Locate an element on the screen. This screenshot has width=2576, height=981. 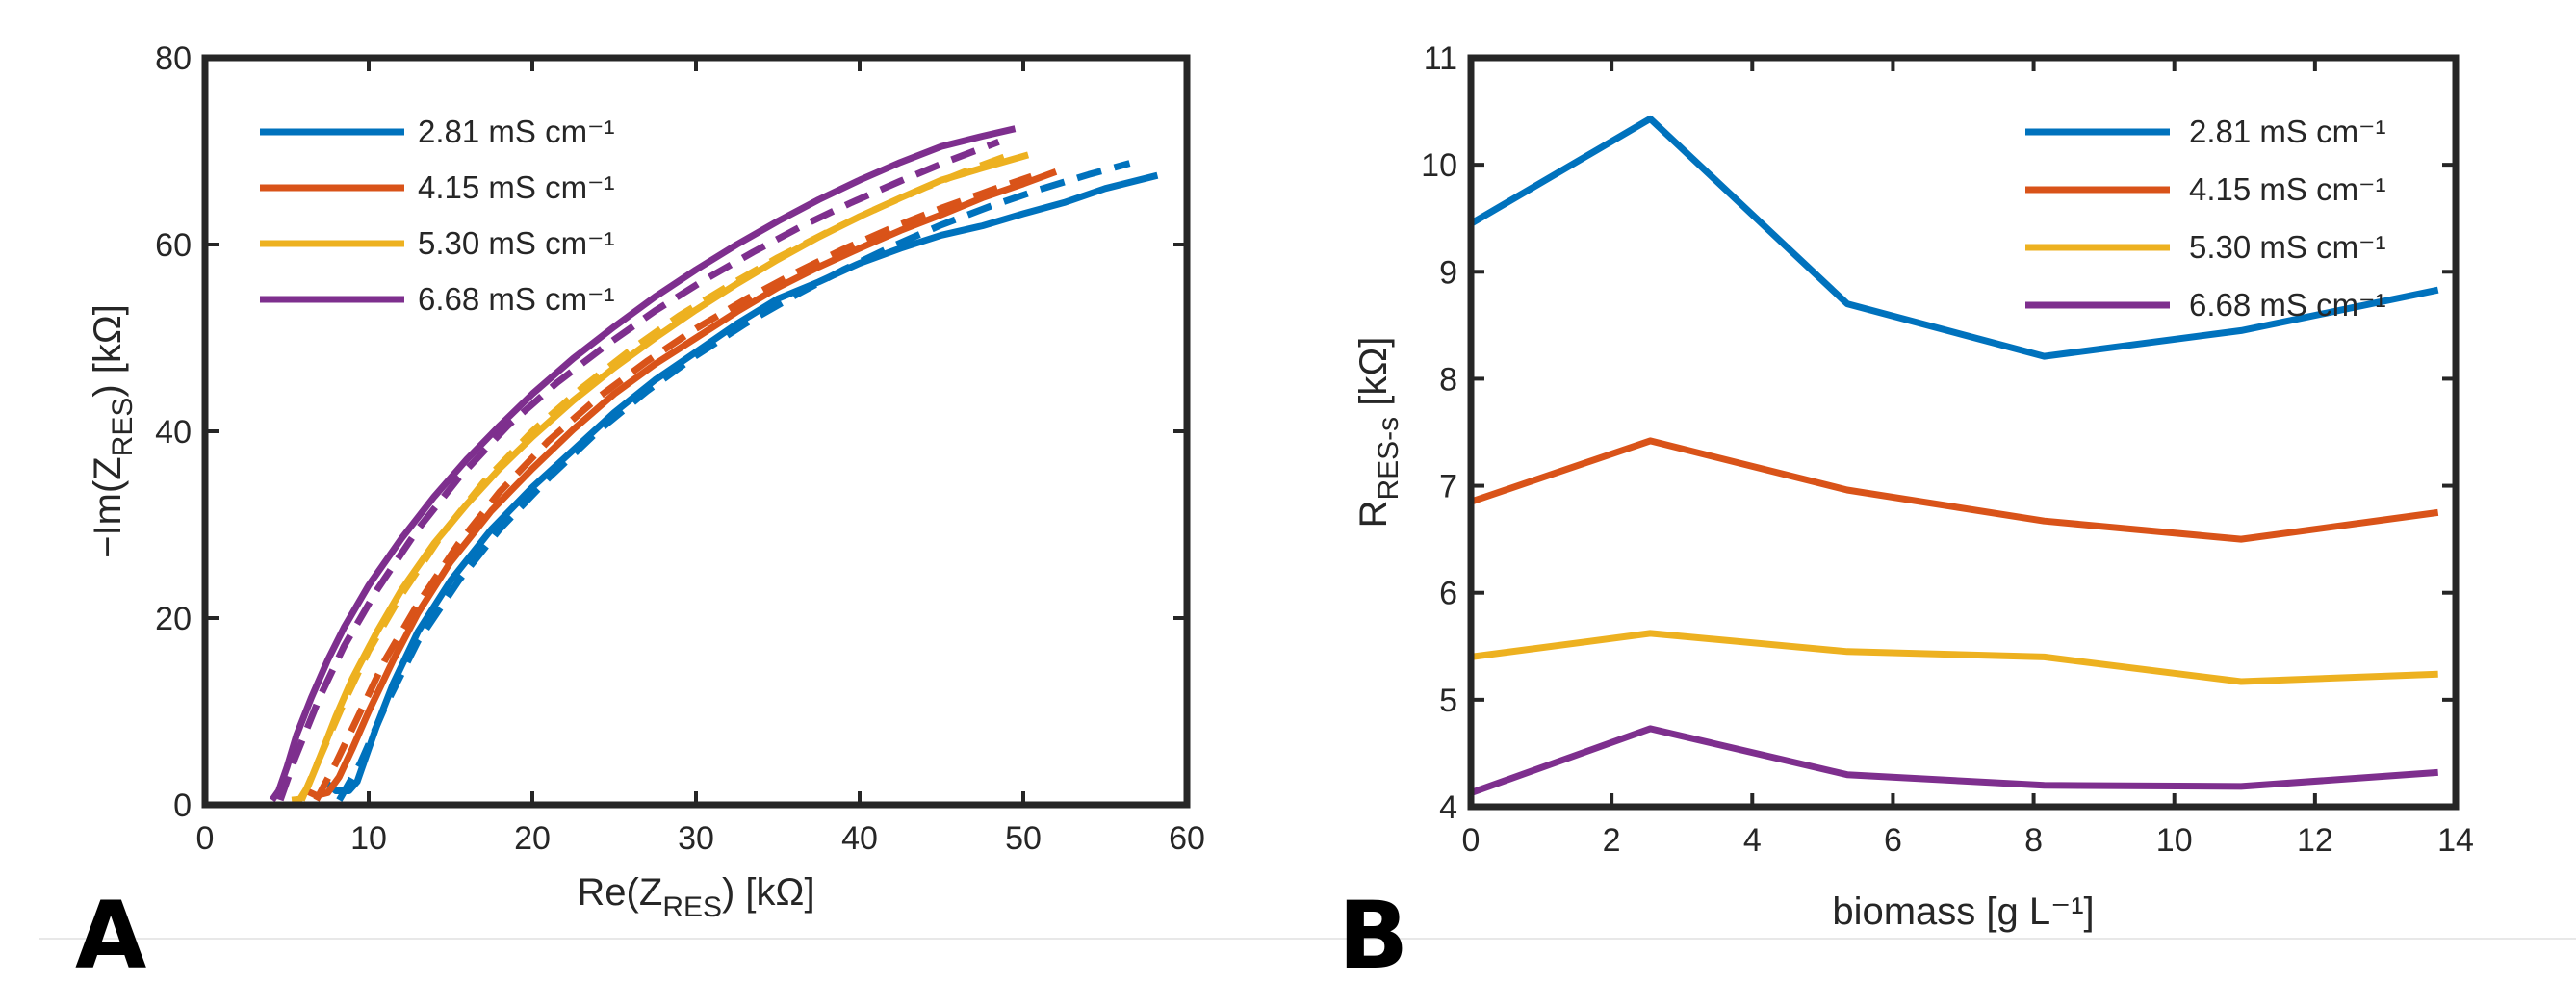
x-axis-label: Re(ZRES) [kΩ] is located at coordinates (695, 897).